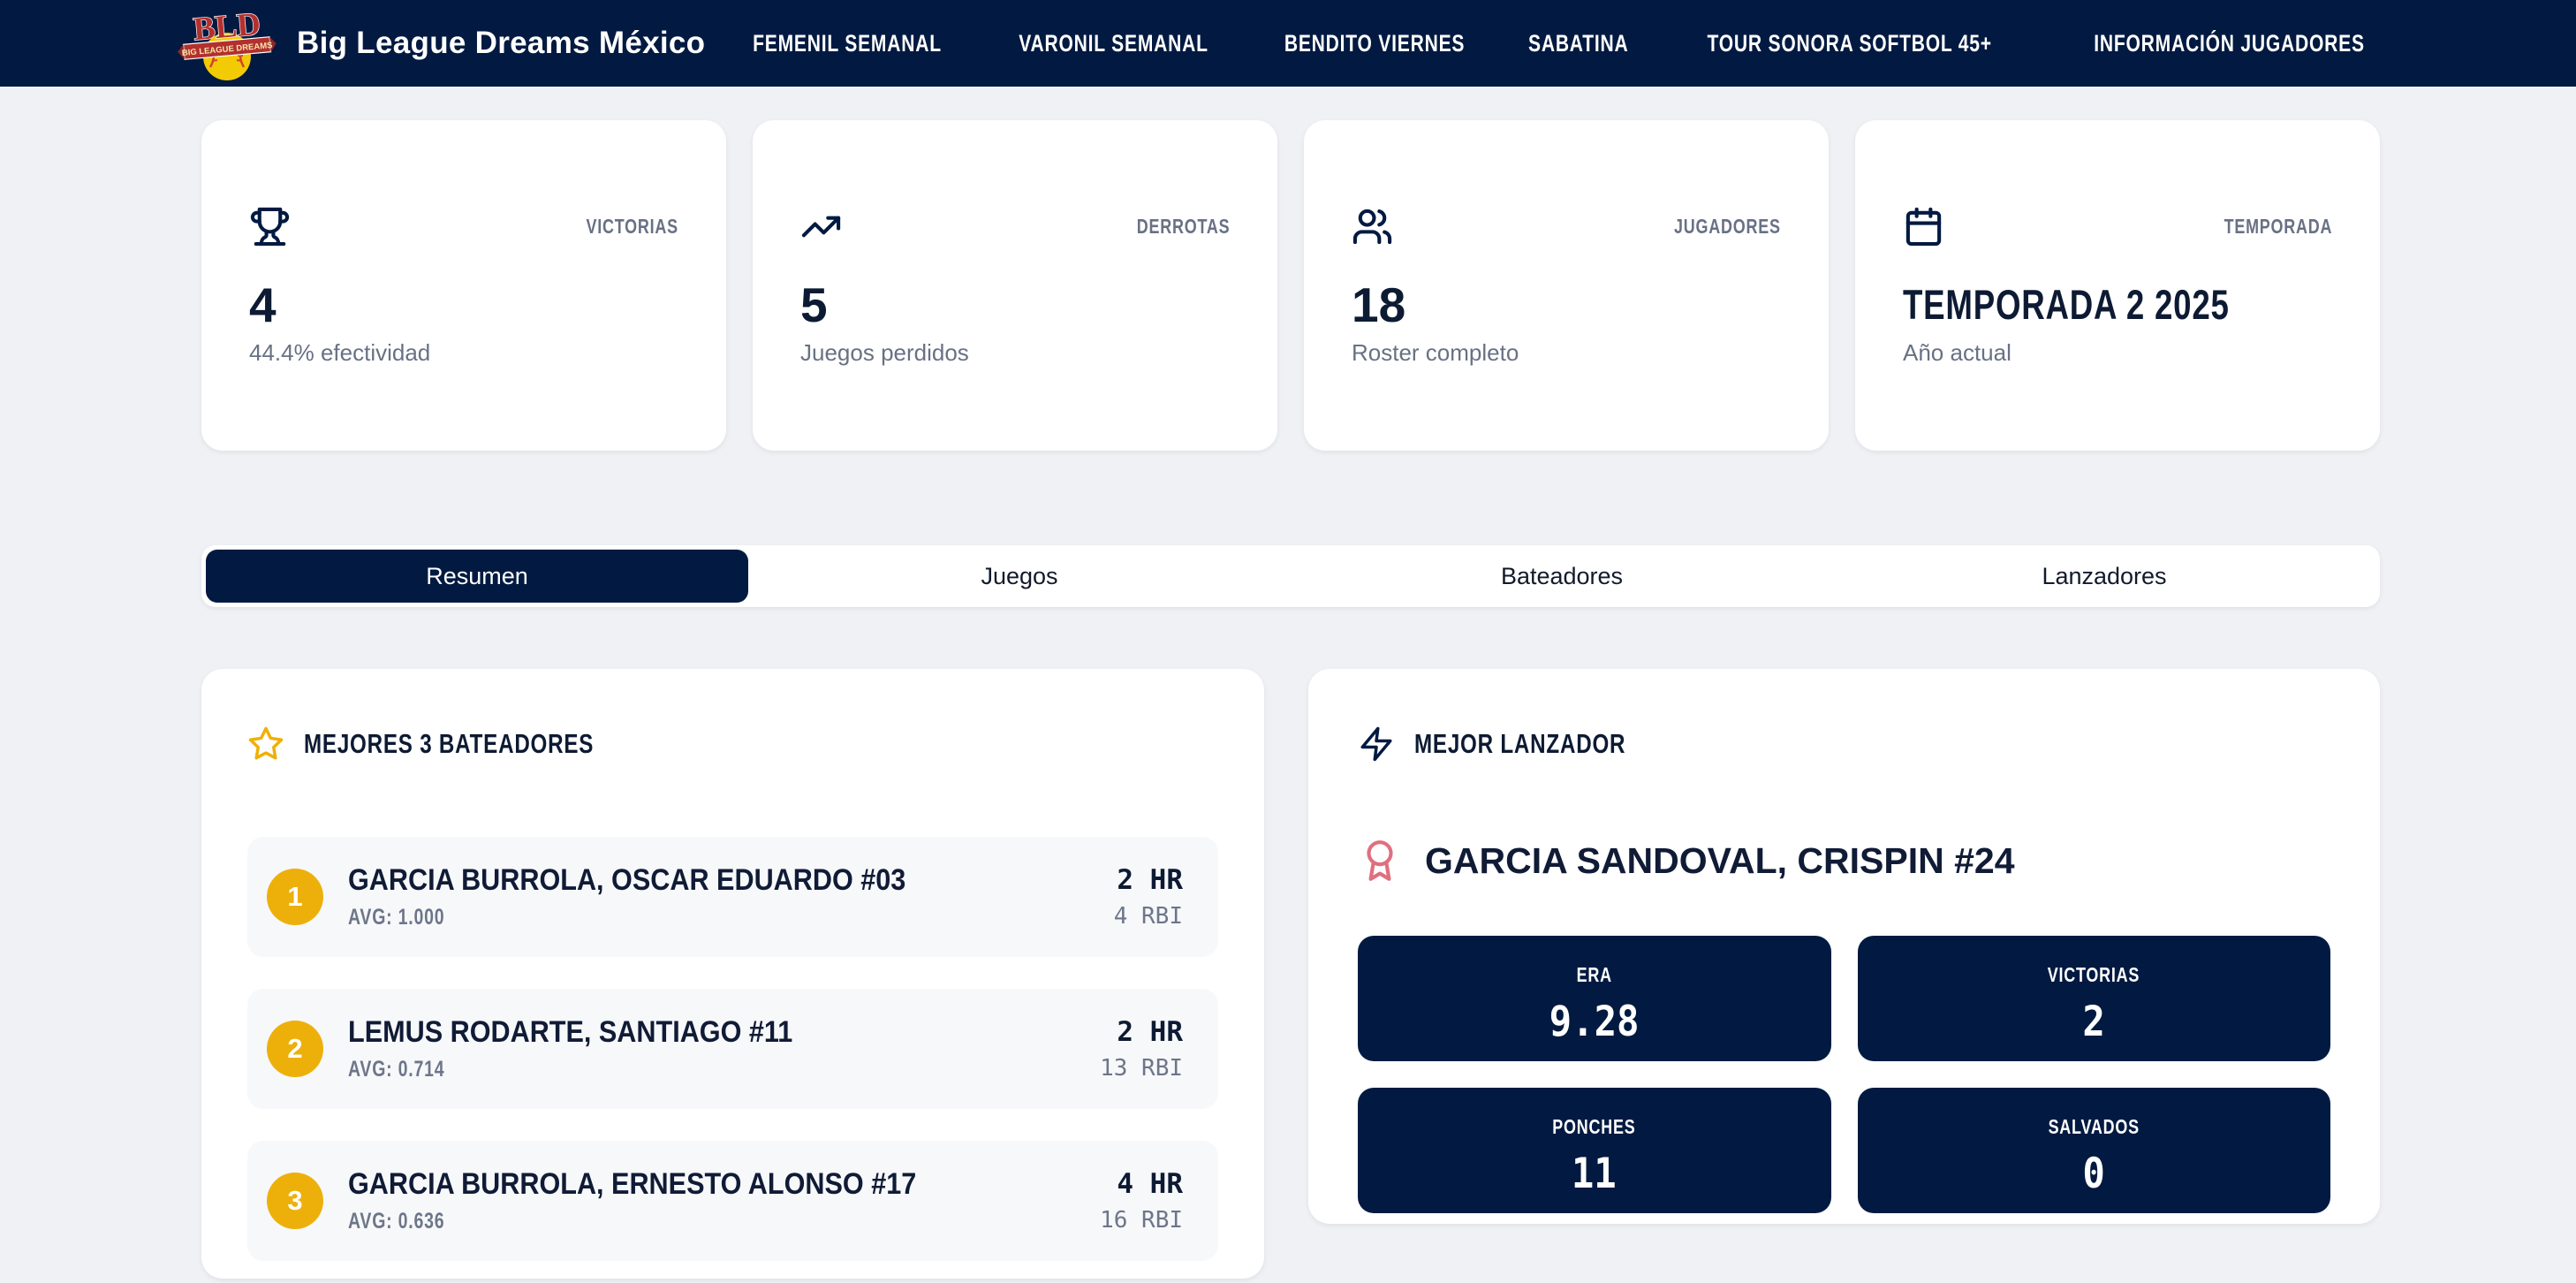  Describe the element at coordinates (263, 304) in the screenshot. I see `stat-card-value: 4` at that location.